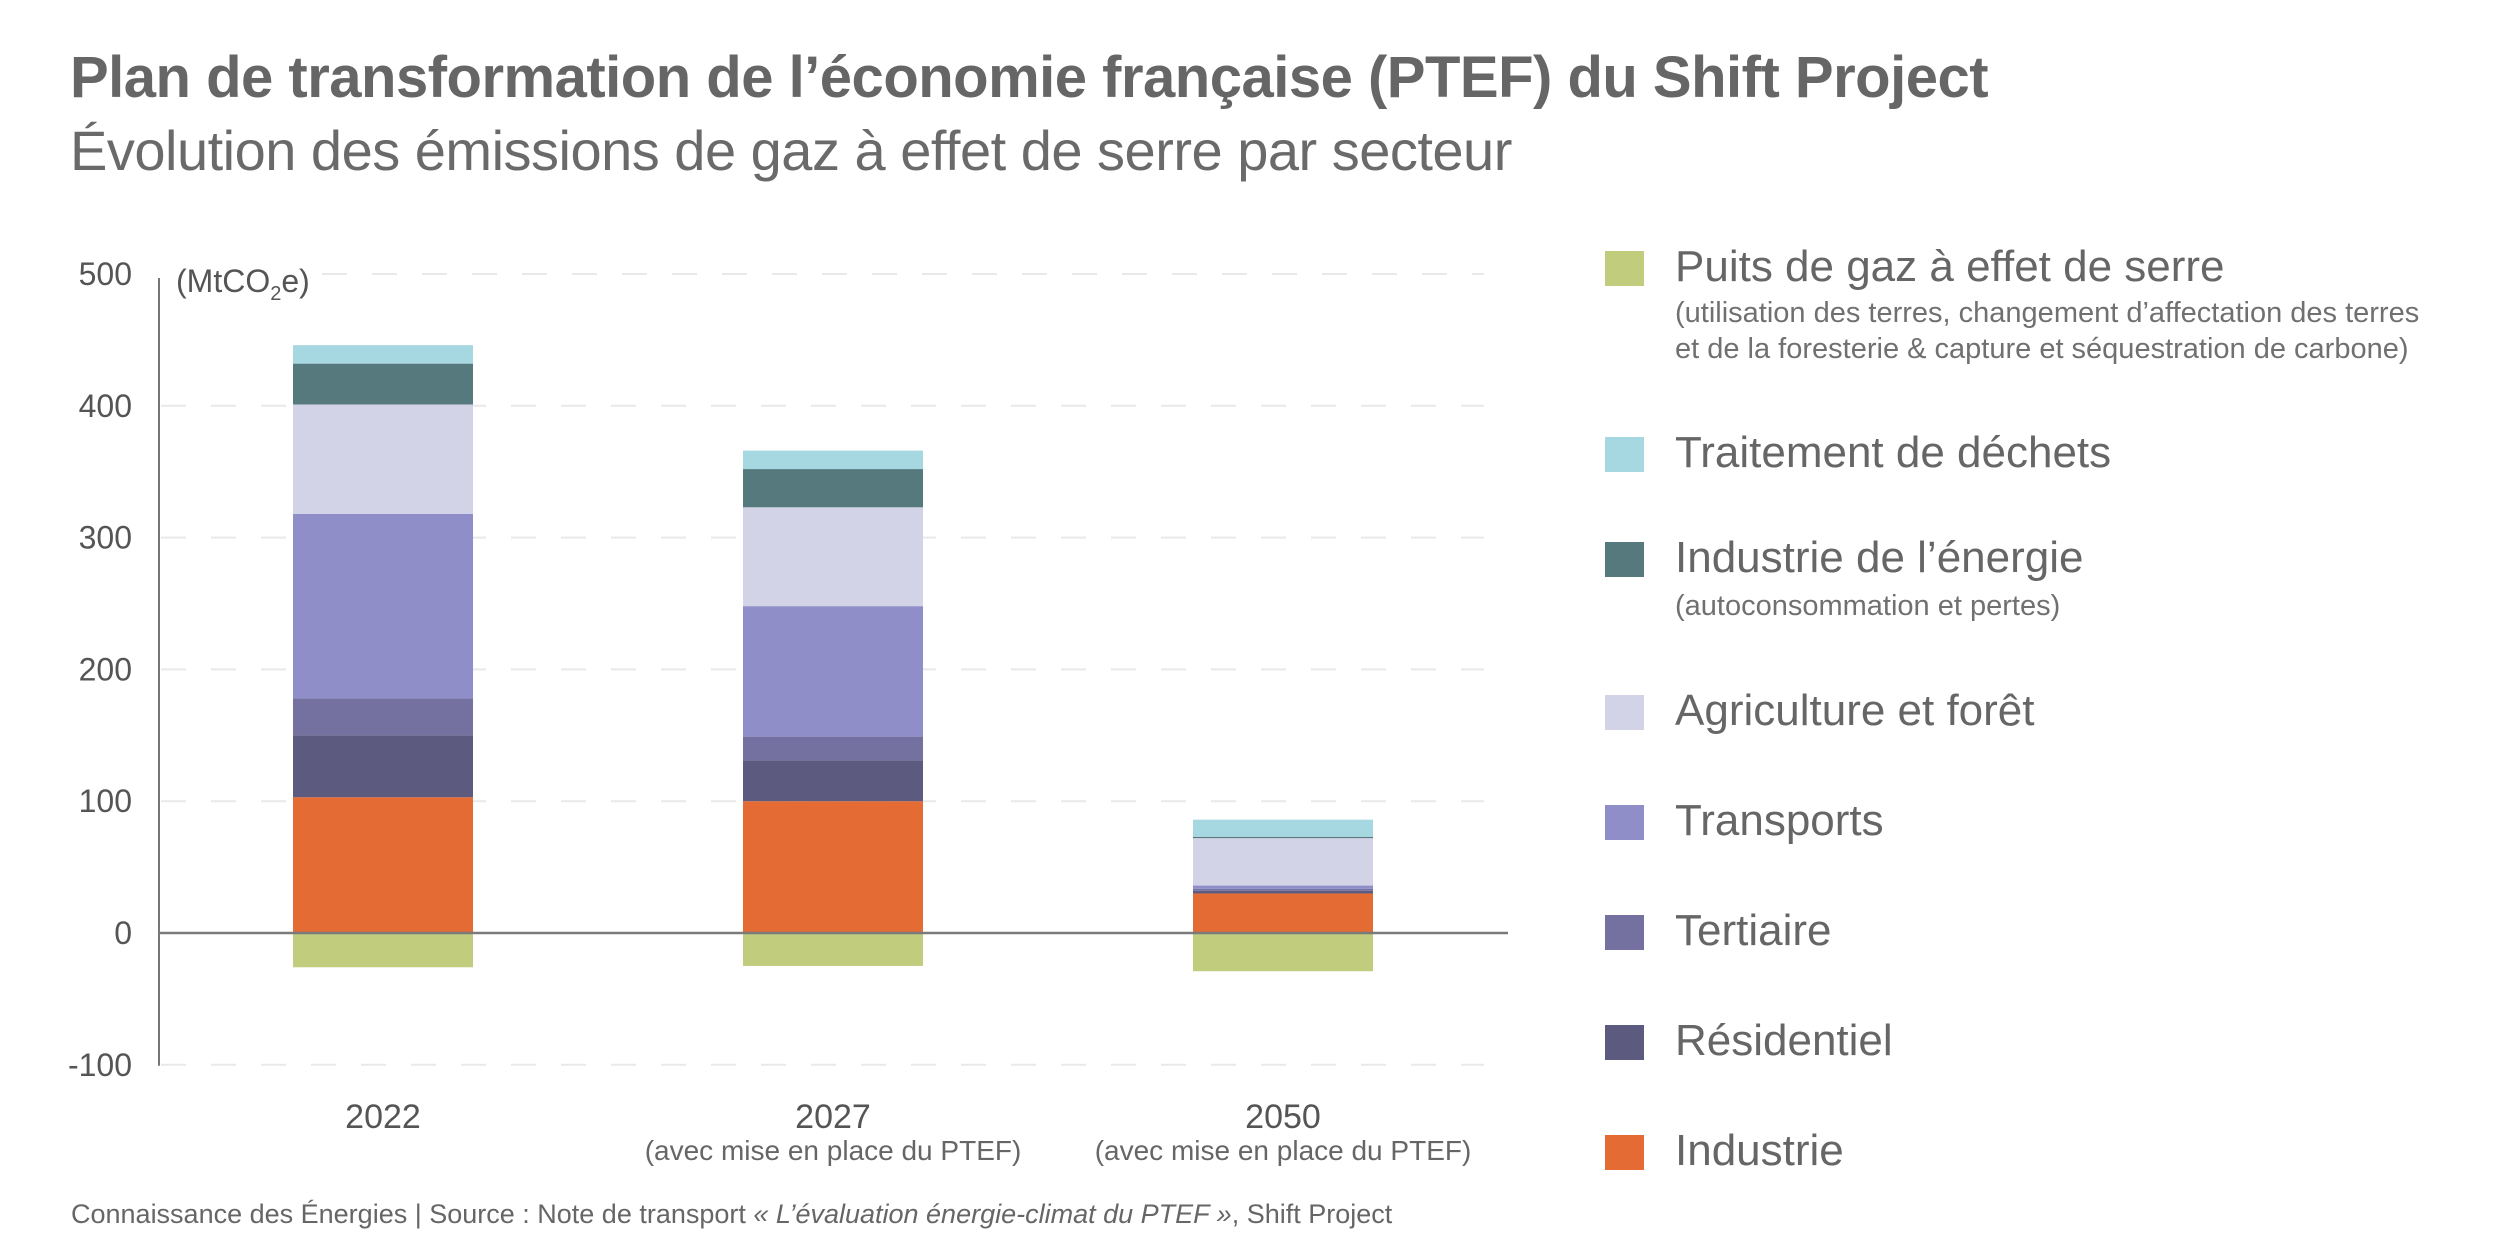 The image size is (2500, 1250). I want to click on y-axis-unit-label: (MtCO2e), so click(243, 284).